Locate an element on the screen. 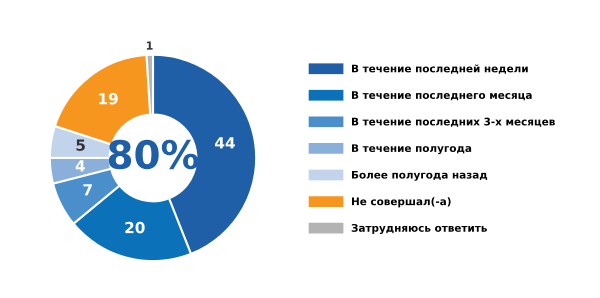 The height and width of the screenshot is (298, 600). data-label: 19 is located at coordinates (108, 98).